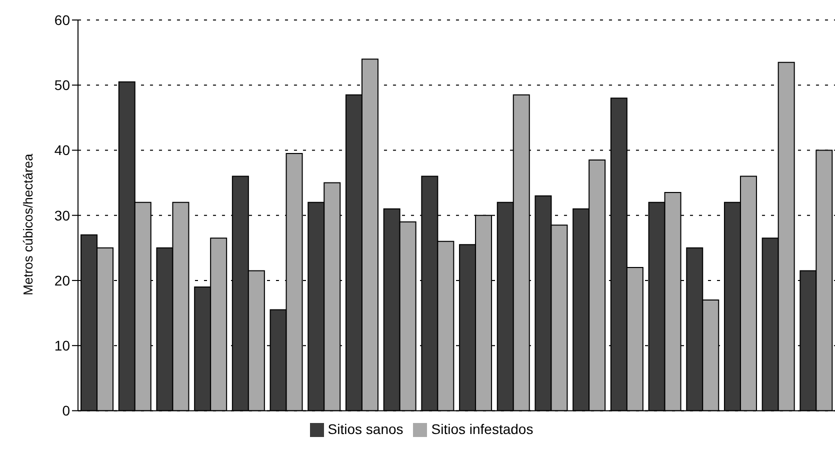  I want to click on legend-label: Sitios infestados, so click(482, 428).